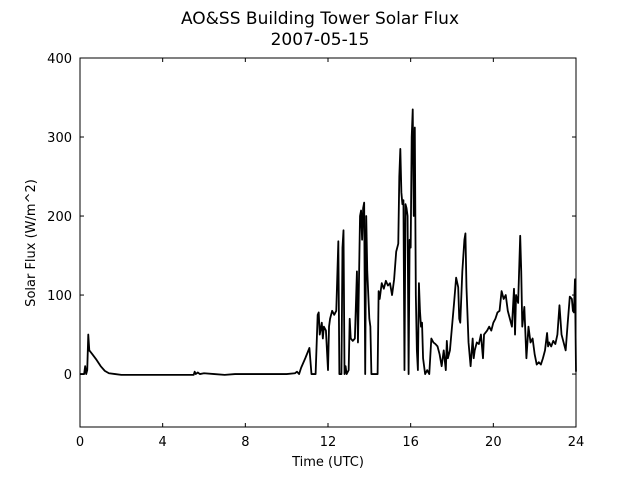  I want to click on y-tick-label: 400, so click(59, 59).